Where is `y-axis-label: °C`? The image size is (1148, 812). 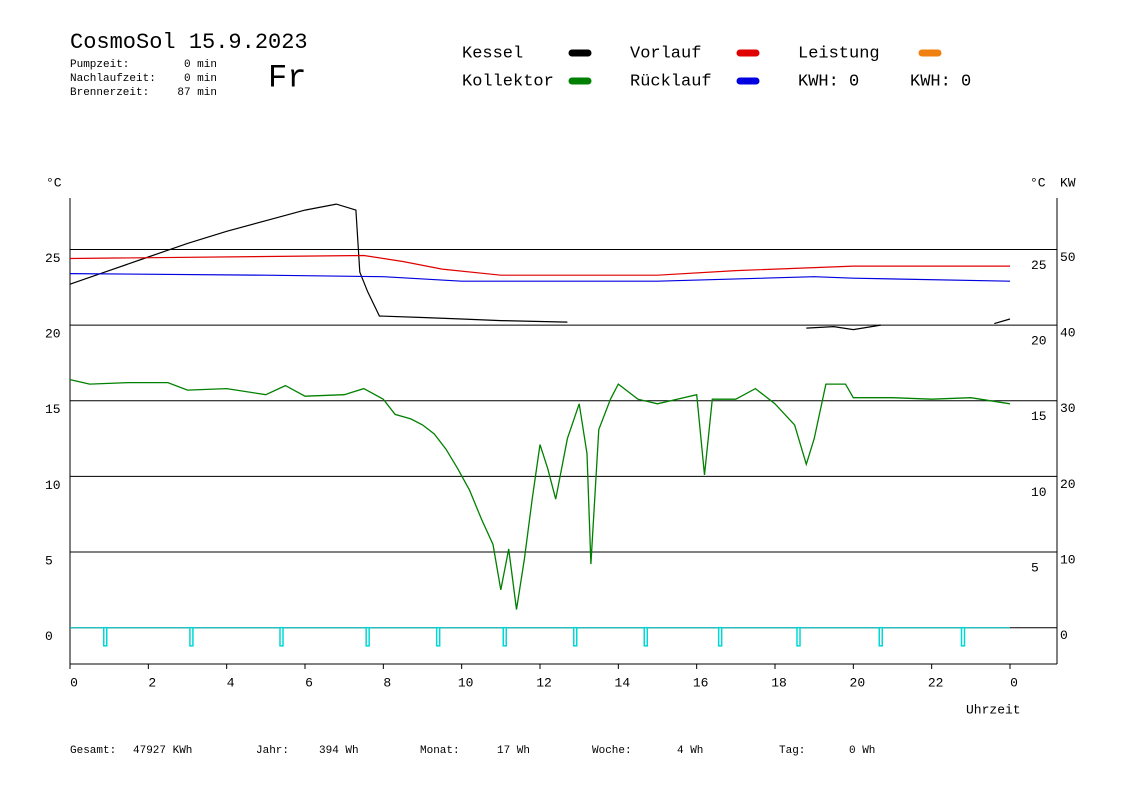 y-axis-label: °C is located at coordinates (54, 182).